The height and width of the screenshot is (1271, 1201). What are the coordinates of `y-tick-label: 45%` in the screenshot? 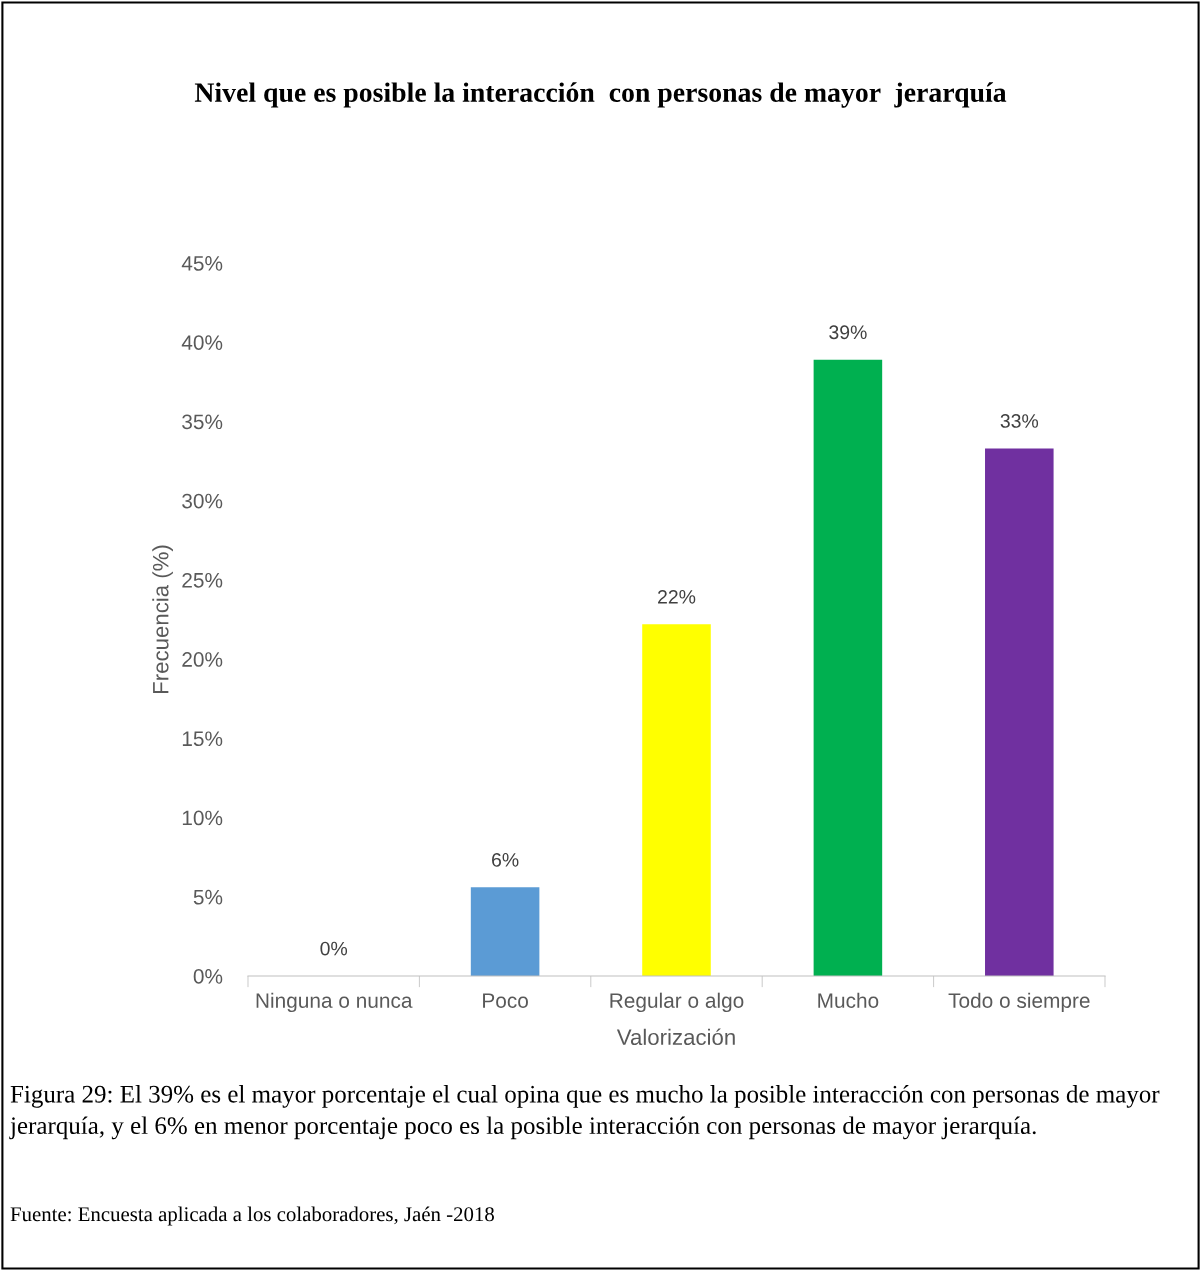 It's located at (202, 263).